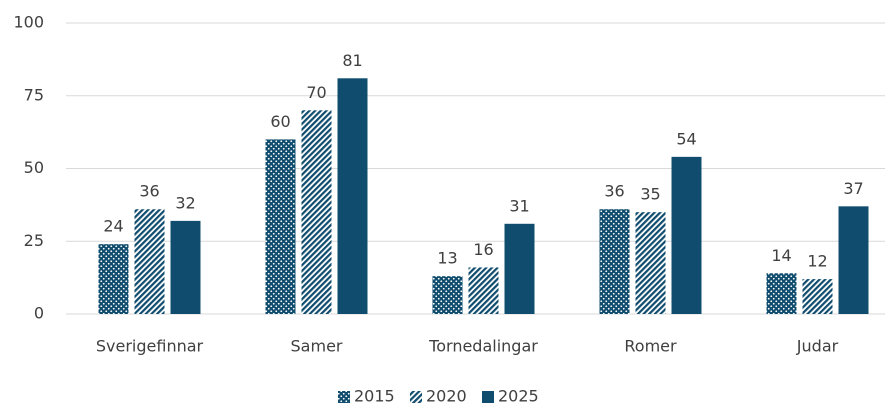 The width and height of the screenshot is (893, 410). I want to click on x-tick-label: Samer, so click(317, 346).